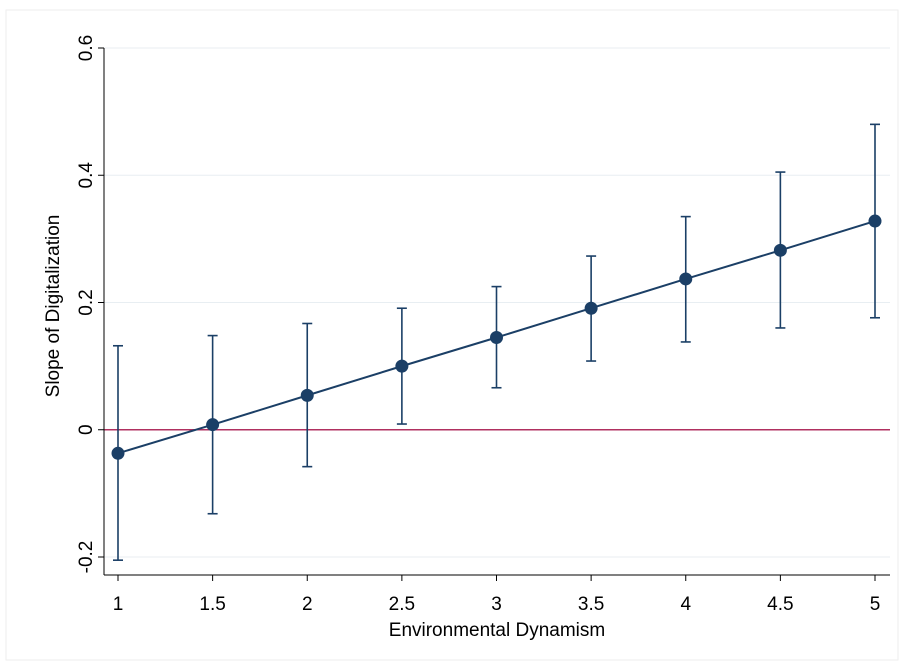  I want to click on y-tick-label-2: 0.2, so click(86, 302).